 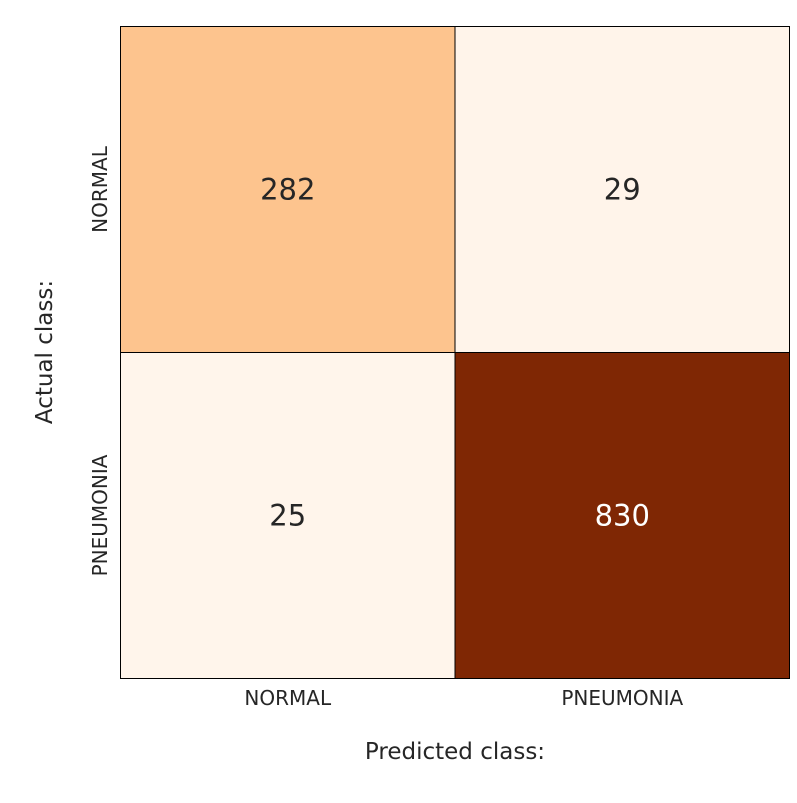 I want to click on y-tick-label: PNEUMONIA, so click(x=100, y=515).